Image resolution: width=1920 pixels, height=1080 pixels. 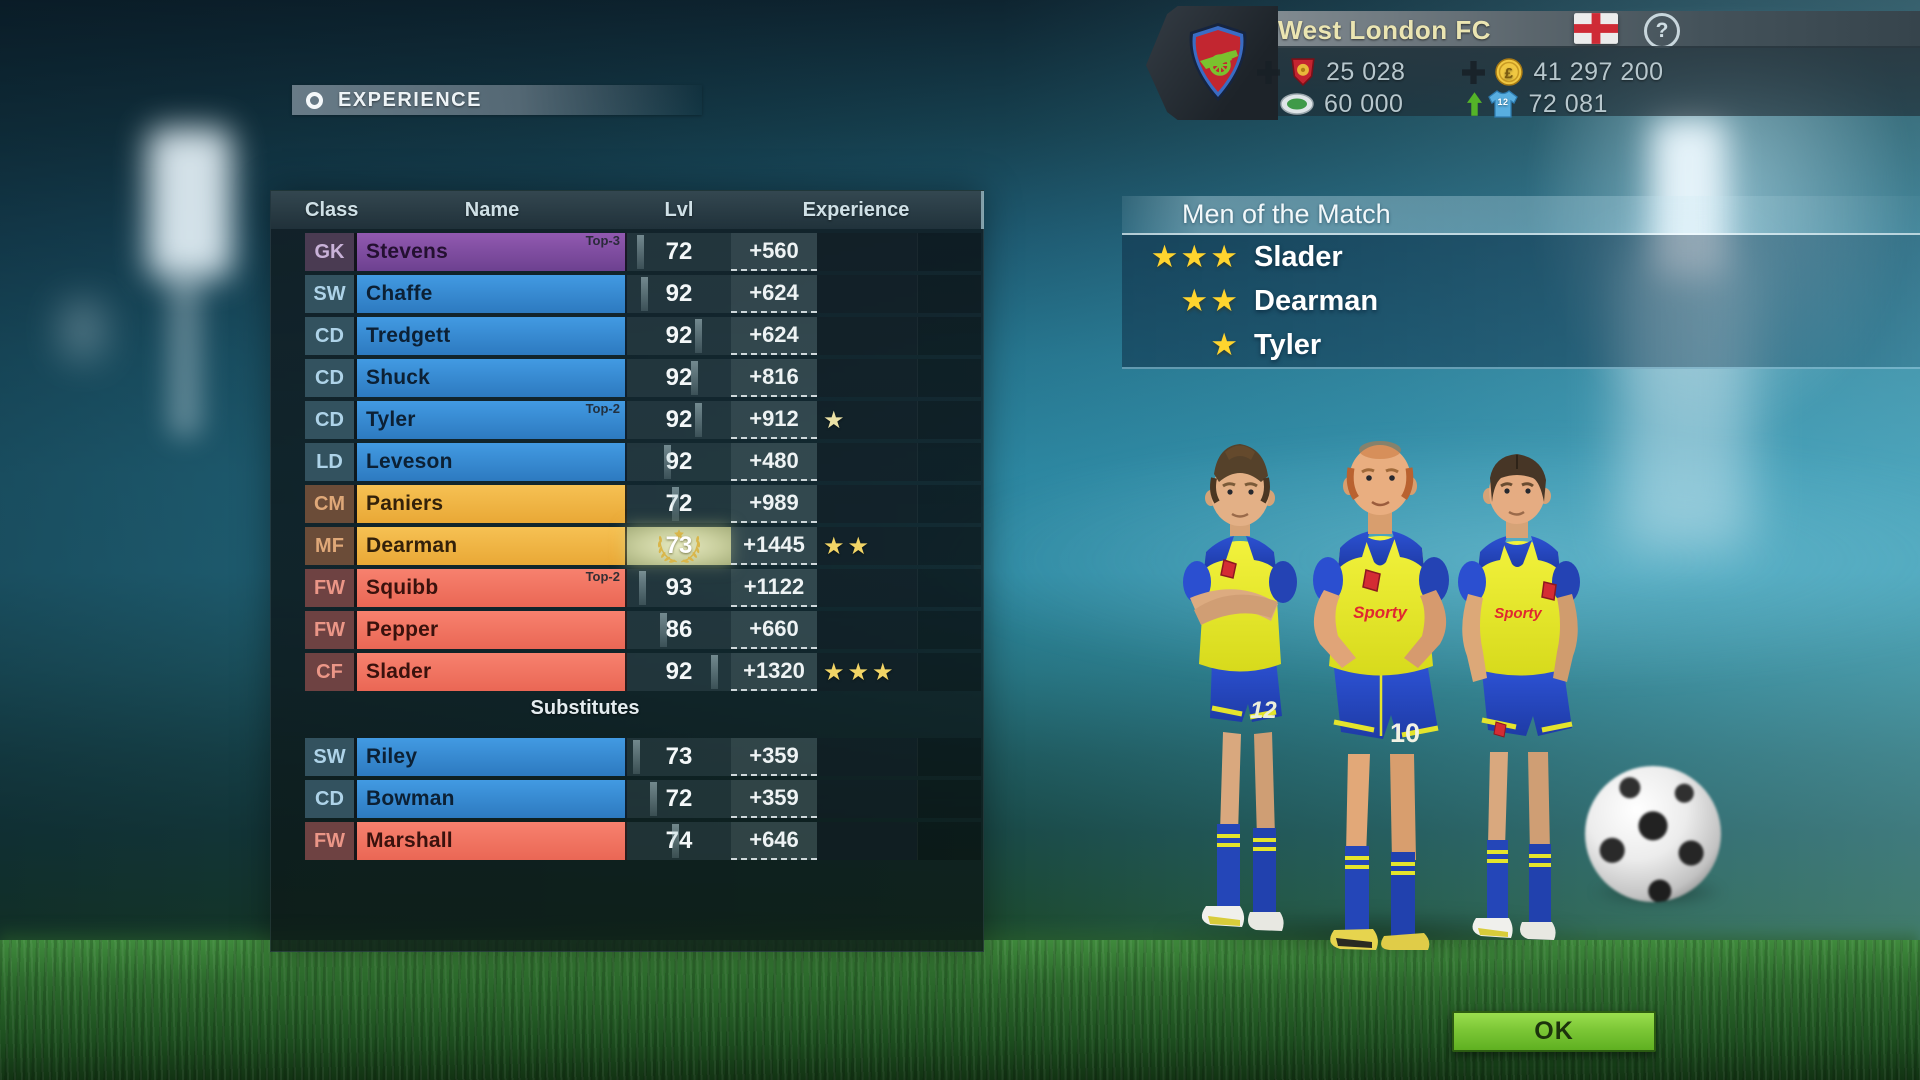 What do you see at coordinates (497, 100) in the screenshot?
I see `screen-title-strip: EXPERIENCE` at bounding box center [497, 100].